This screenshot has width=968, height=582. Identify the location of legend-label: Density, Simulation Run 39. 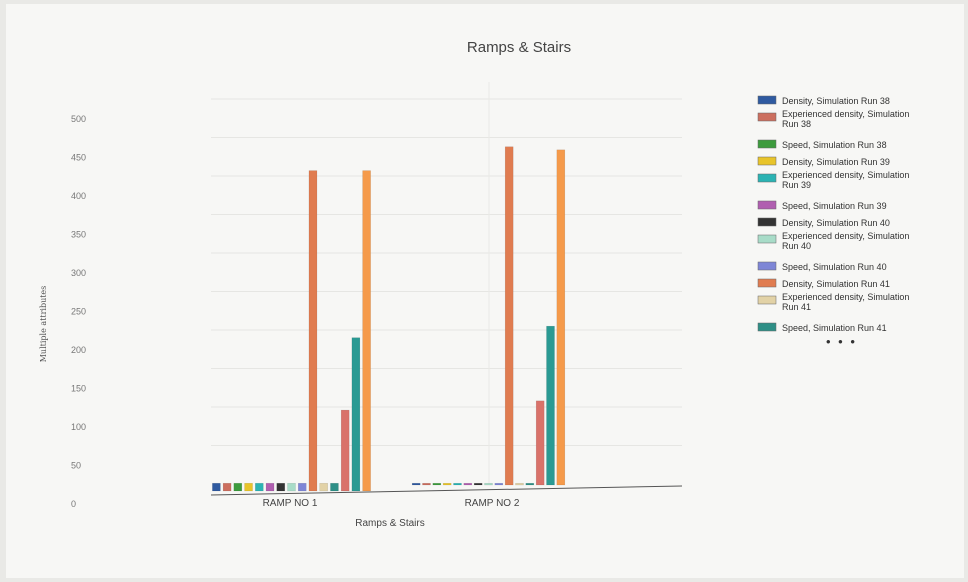
(836, 162).